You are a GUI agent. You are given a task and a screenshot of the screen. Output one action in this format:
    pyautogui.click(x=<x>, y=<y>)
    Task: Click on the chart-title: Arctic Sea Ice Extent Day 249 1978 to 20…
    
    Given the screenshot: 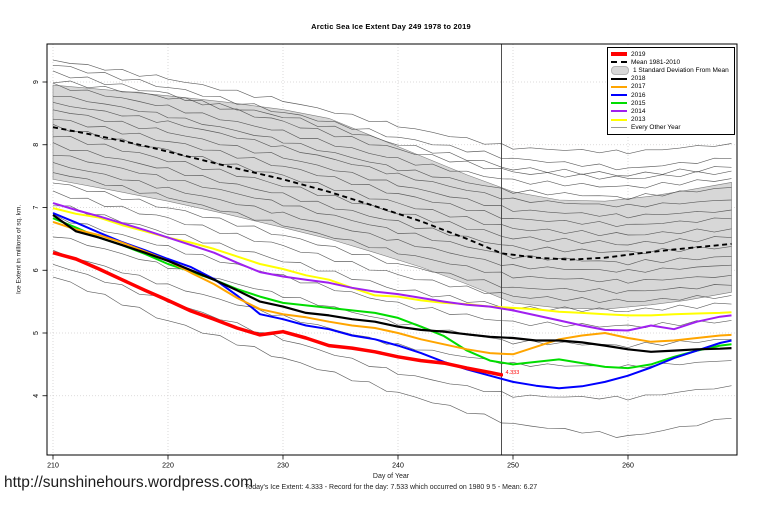 What is the action you would take?
    pyautogui.click(x=391, y=26)
    